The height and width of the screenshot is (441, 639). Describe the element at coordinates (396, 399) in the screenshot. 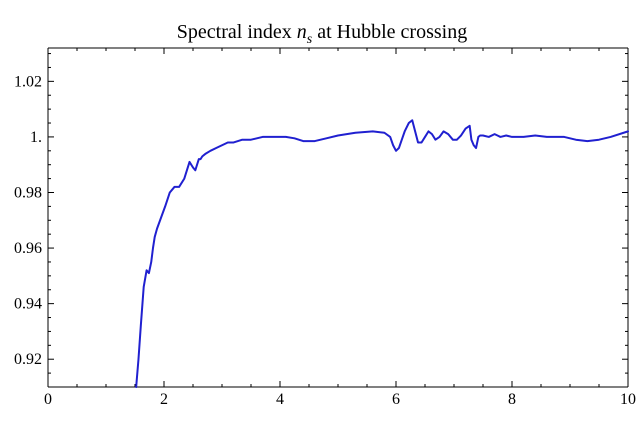

I see `x-tick-label: 6` at that location.